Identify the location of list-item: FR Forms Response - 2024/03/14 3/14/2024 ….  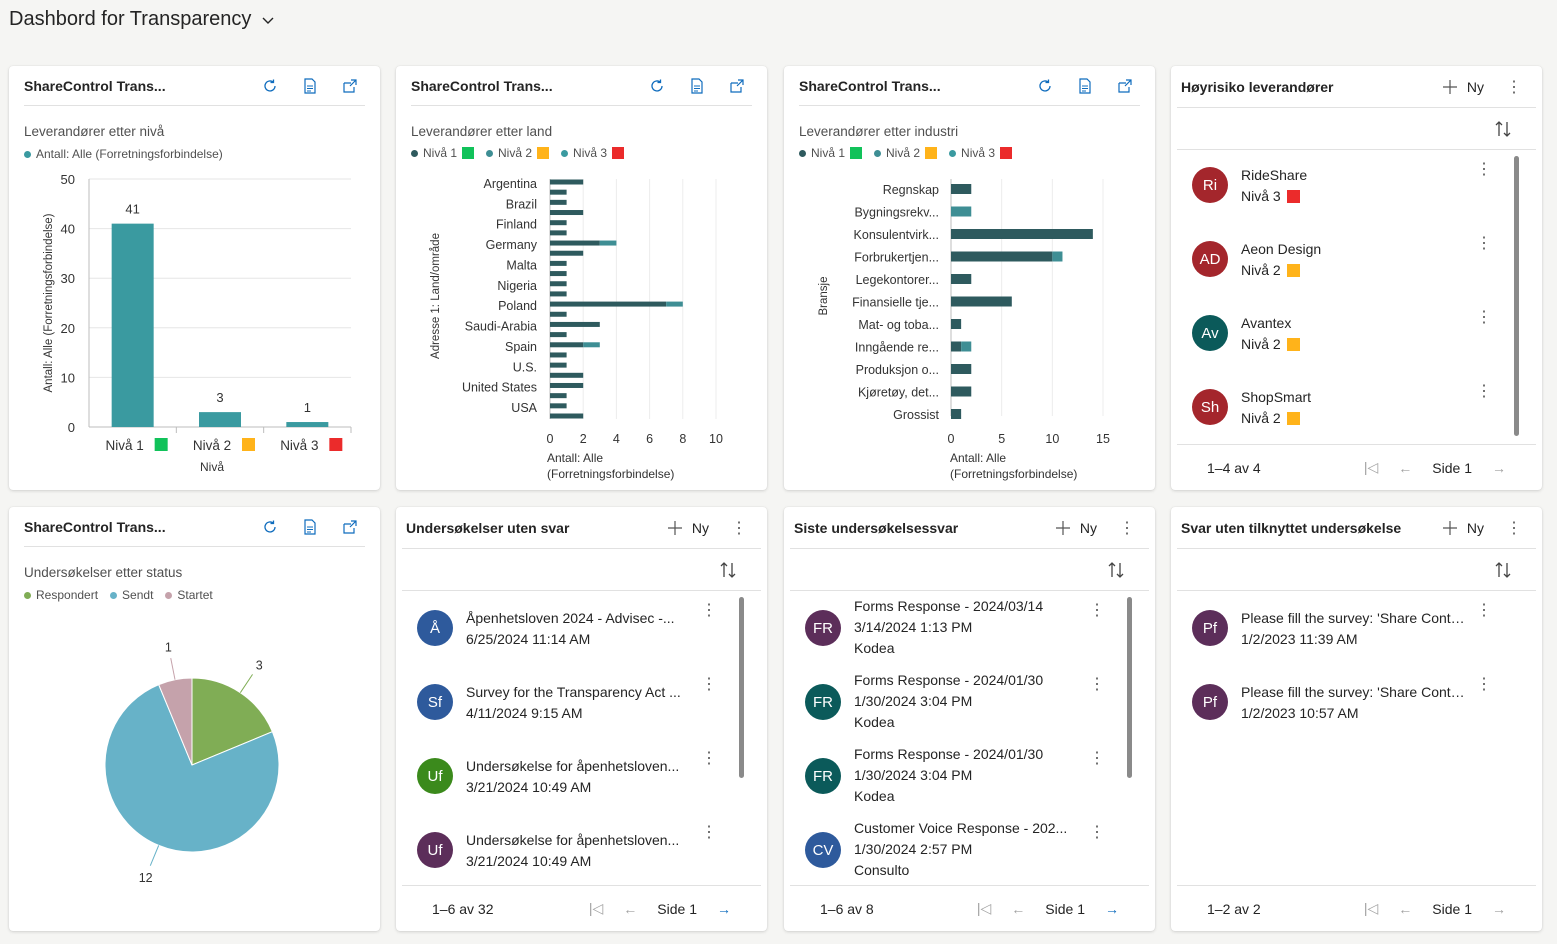
(969, 629).